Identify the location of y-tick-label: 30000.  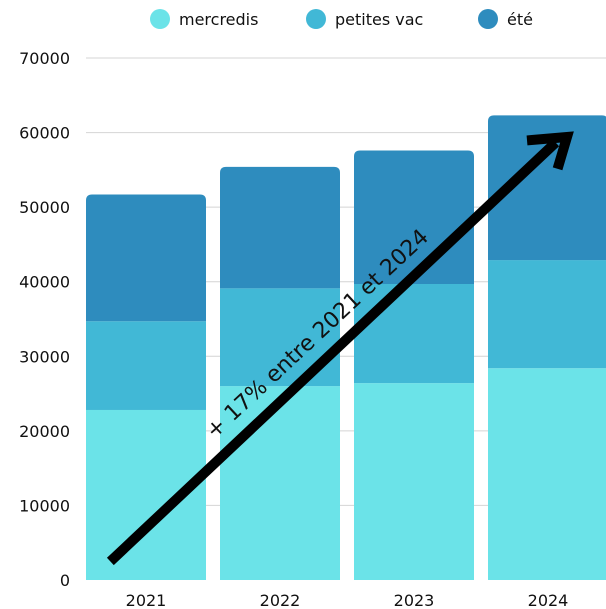
(44, 356).